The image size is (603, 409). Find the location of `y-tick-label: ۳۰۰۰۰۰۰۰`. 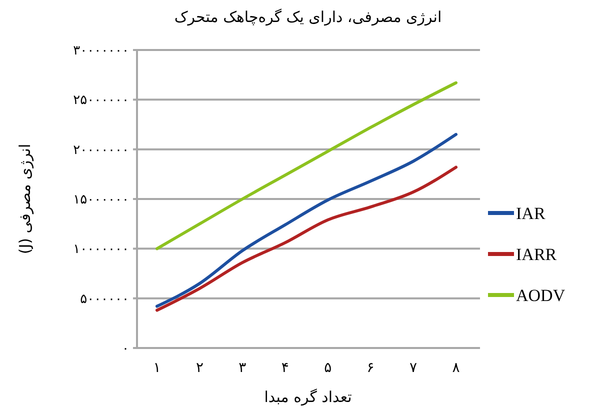

y-tick-label: ۳۰۰۰۰۰۰۰ is located at coordinates (101, 51).